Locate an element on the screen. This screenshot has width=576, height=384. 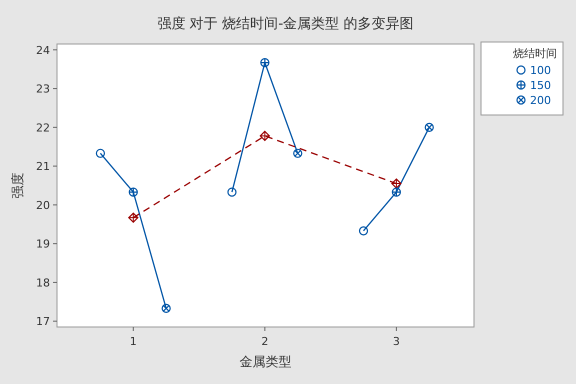
y-tick-label: 18 is located at coordinates (43, 283).